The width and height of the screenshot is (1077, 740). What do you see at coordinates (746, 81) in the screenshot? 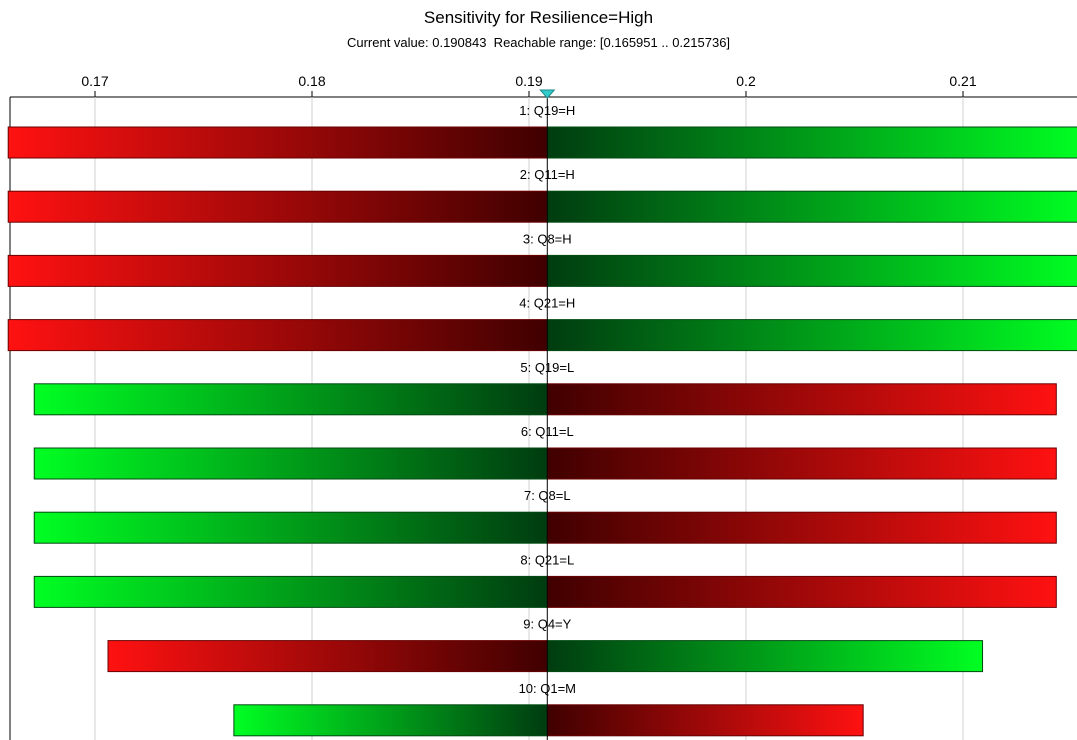
I see `x-tick-label: 0.2` at bounding box center [746, 81].